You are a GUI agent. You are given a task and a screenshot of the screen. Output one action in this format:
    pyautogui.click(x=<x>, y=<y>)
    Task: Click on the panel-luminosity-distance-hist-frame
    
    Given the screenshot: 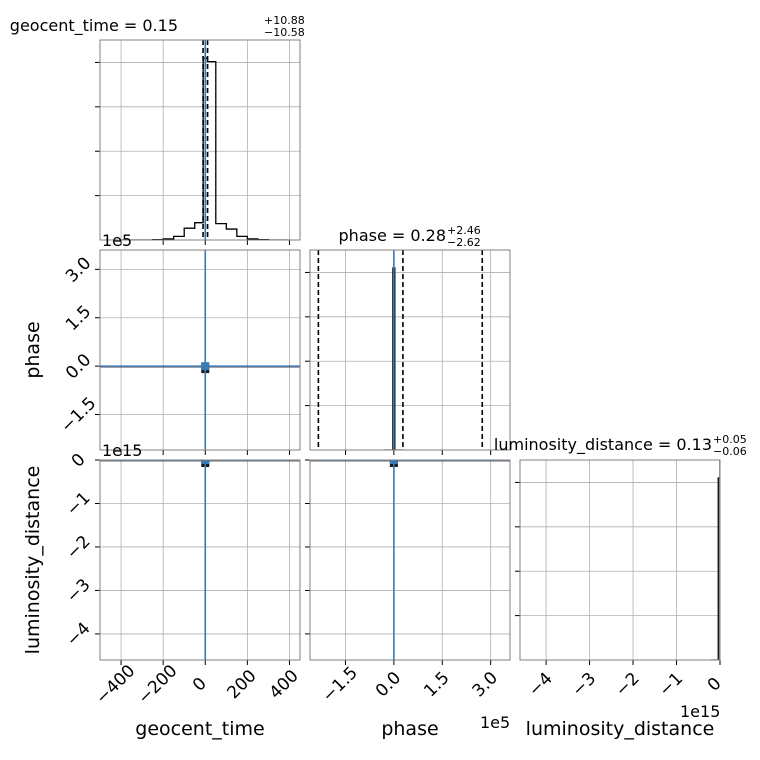 What is the action you would take?
    pyautogui.click(x=620, y=560)
    